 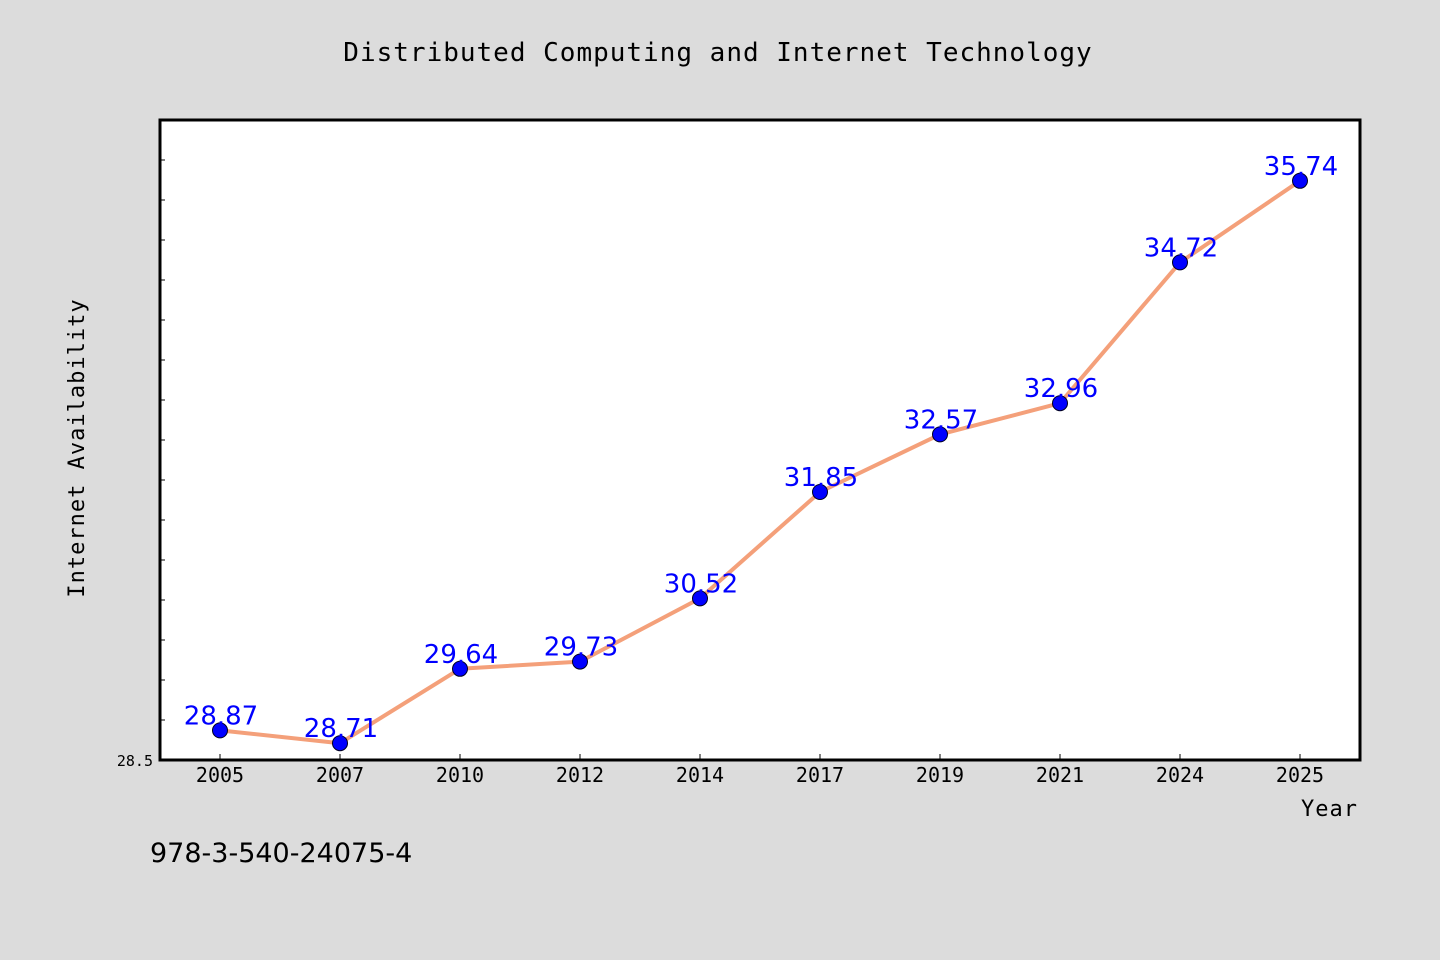 I want to click on y-axis-label: Internet Availability, so click(x=77, y=447).